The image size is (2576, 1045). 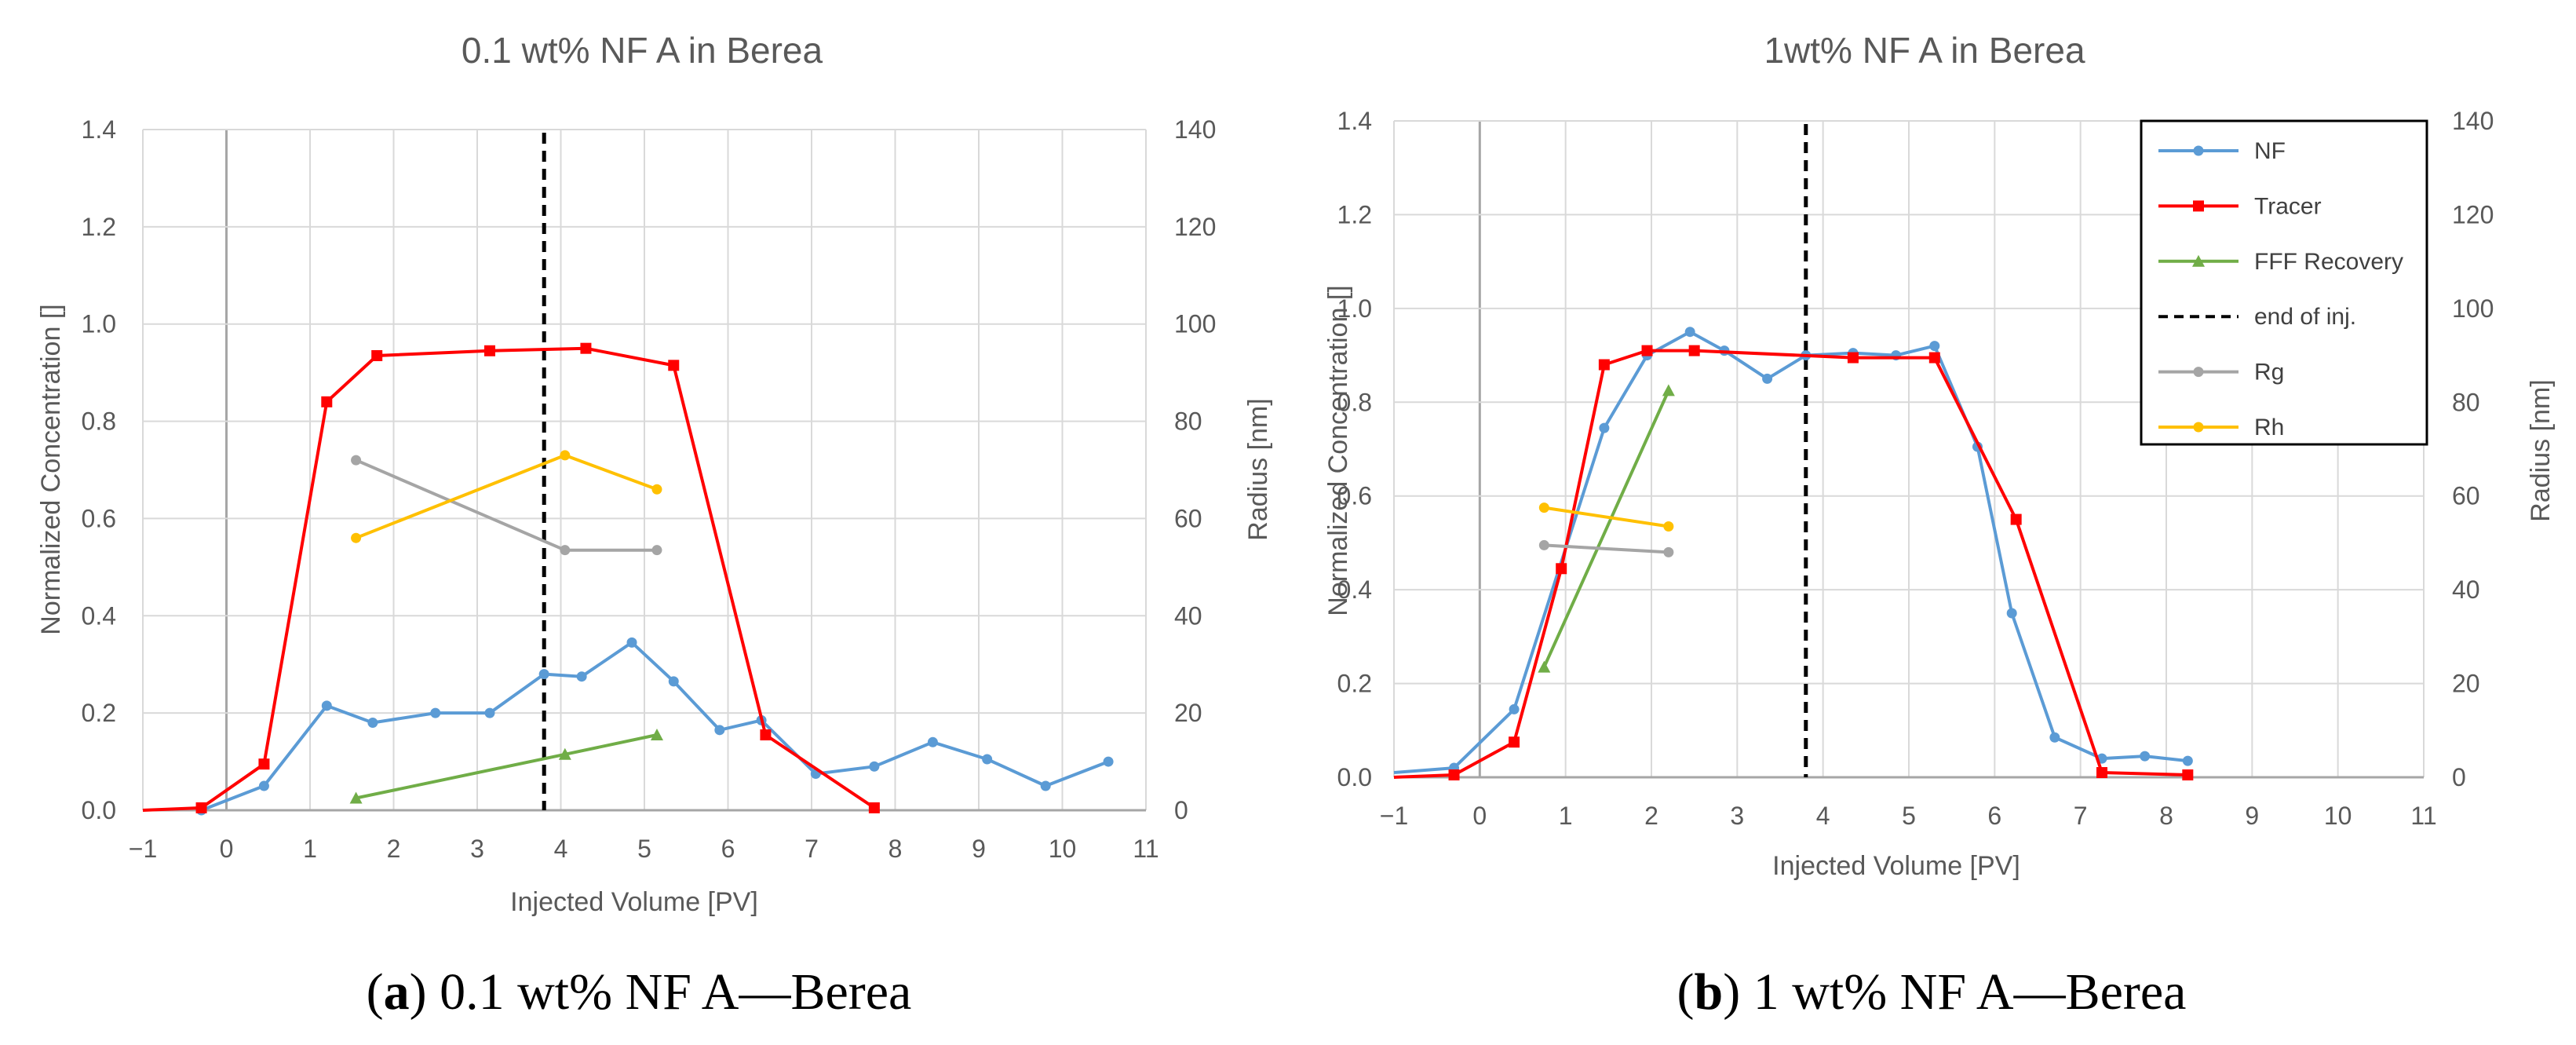 I want to click on chart-b-xtick-label: 11, so click(x=2423, y=816).